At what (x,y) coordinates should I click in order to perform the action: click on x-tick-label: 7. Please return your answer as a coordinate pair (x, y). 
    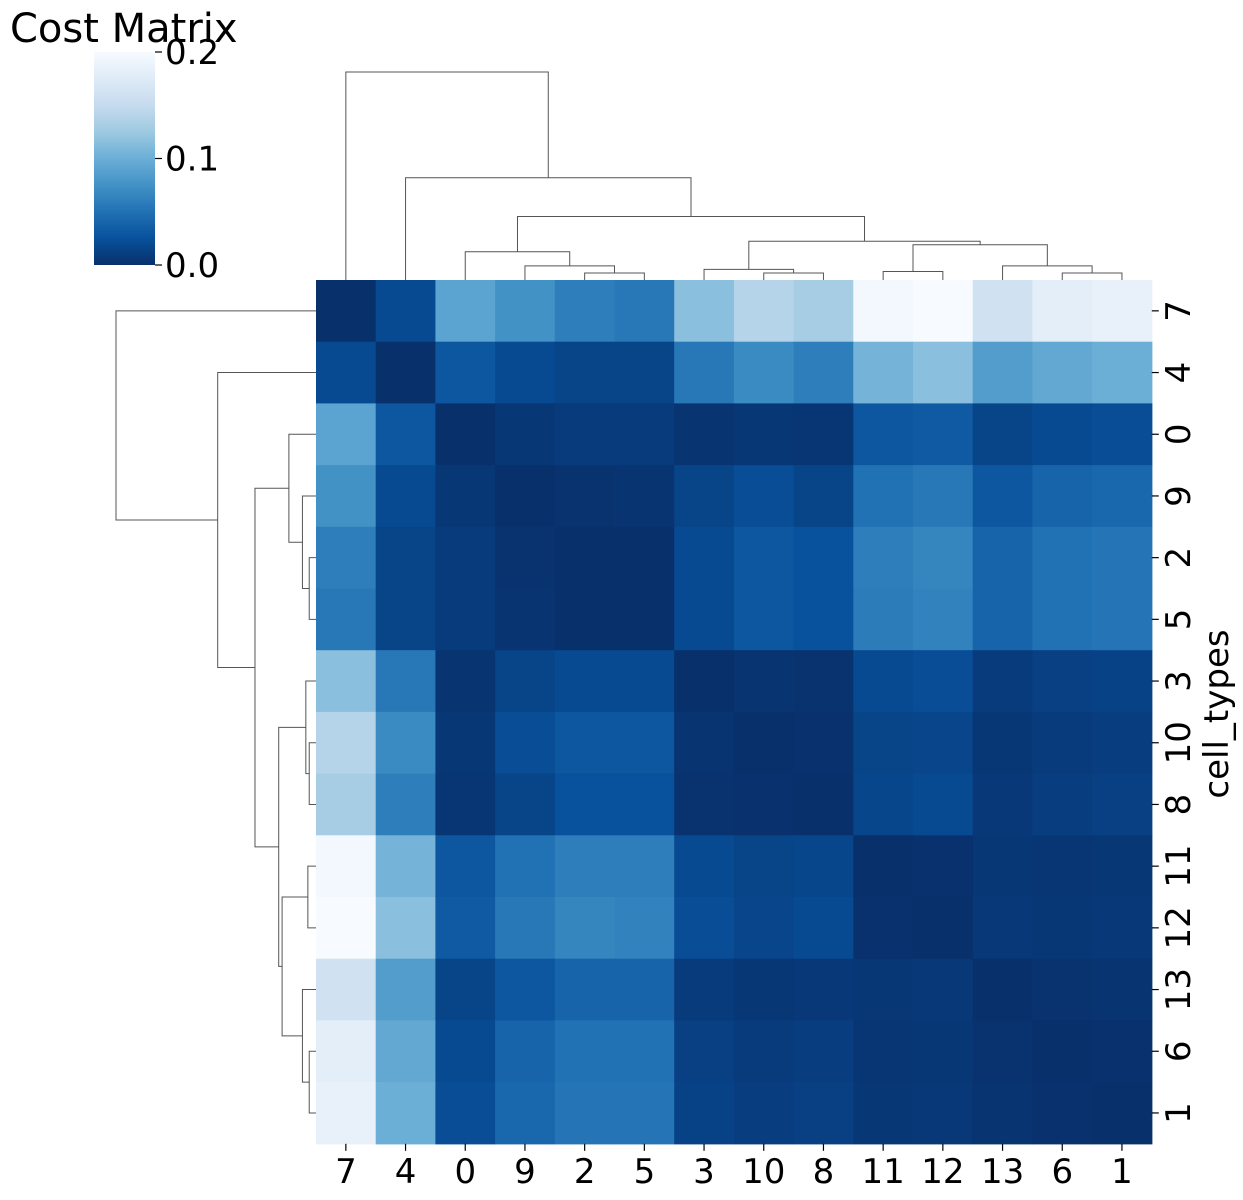
    Looking at the image, I should click on (346, 1172).